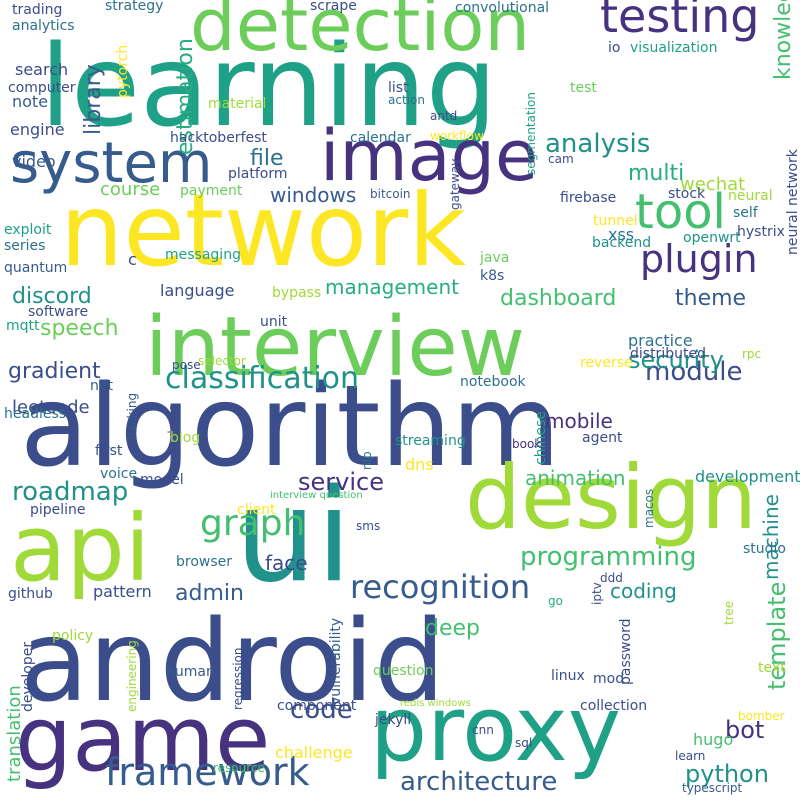 The image size is (800, 800). I want to click on cloud-word-code: code, so click(321, 710).